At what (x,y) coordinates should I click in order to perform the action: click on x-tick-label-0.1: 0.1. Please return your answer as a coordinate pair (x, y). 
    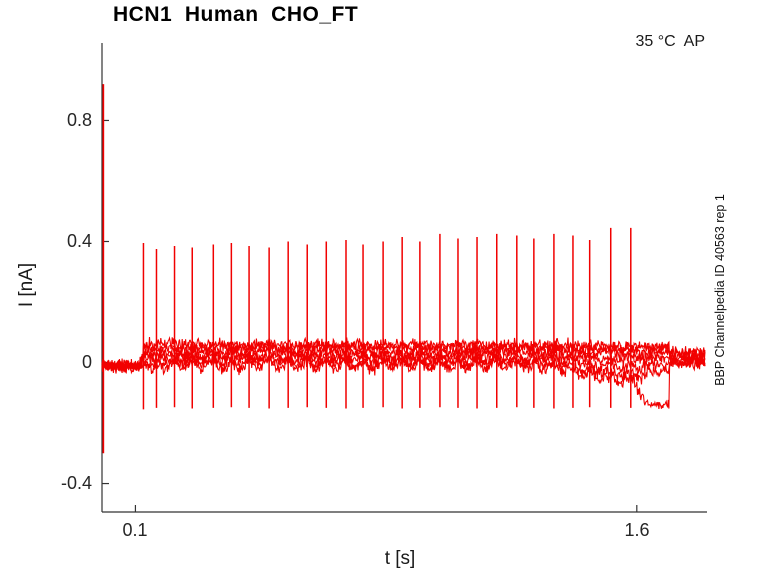
    Looking at the image, I should click on (135, 530).